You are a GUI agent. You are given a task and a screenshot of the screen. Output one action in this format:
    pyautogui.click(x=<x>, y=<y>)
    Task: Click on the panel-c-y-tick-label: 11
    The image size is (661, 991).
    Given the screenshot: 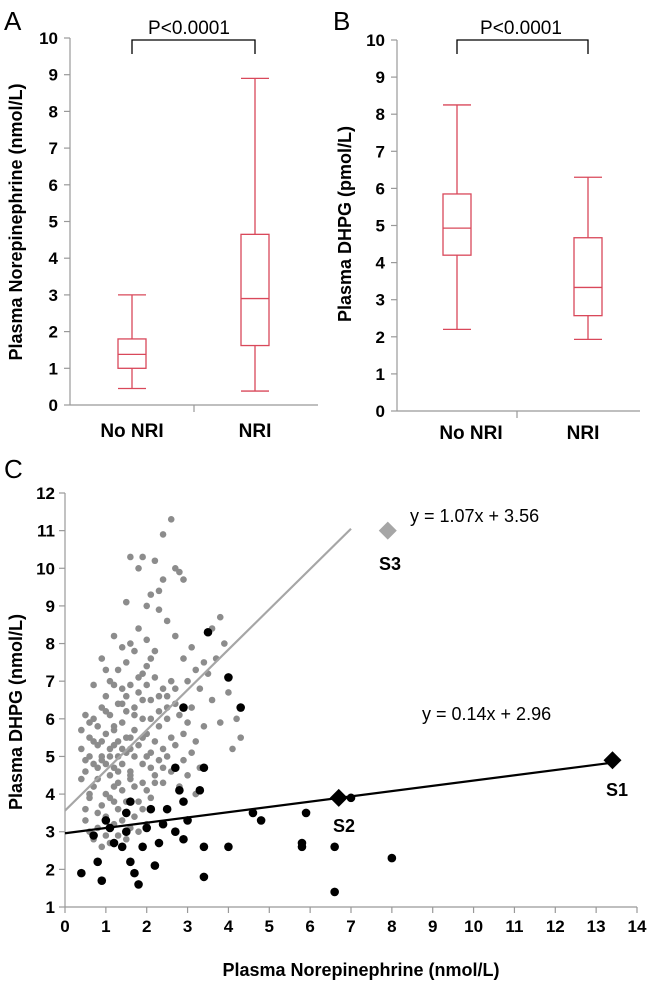 What is the action you would take?
    pyautogui.click(x=46, y=531)
    